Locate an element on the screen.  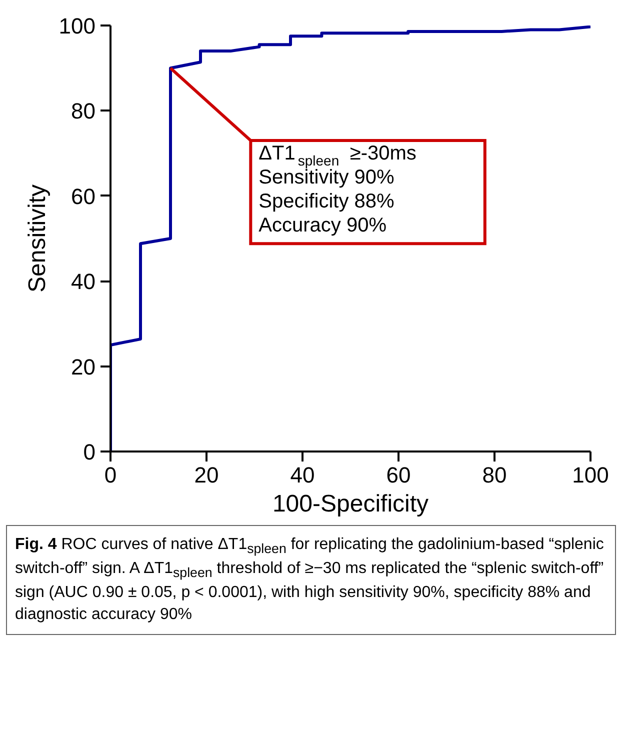
text: Fig. 4 ROC curves of native ΔT1$_{spleen}$ for replicating the gadolinium-based “splenic switch-off” sign. A ΔT1$_{spleen}$ threshold of ≥−30 ms replicated the “splenic switch-off” sign (AUC 0.90 ± 0.05, p < 0.0001), with high sensitivity 90%, specificity 88% and diagnostic accuracy 90% is located at coordinates (309, 579).